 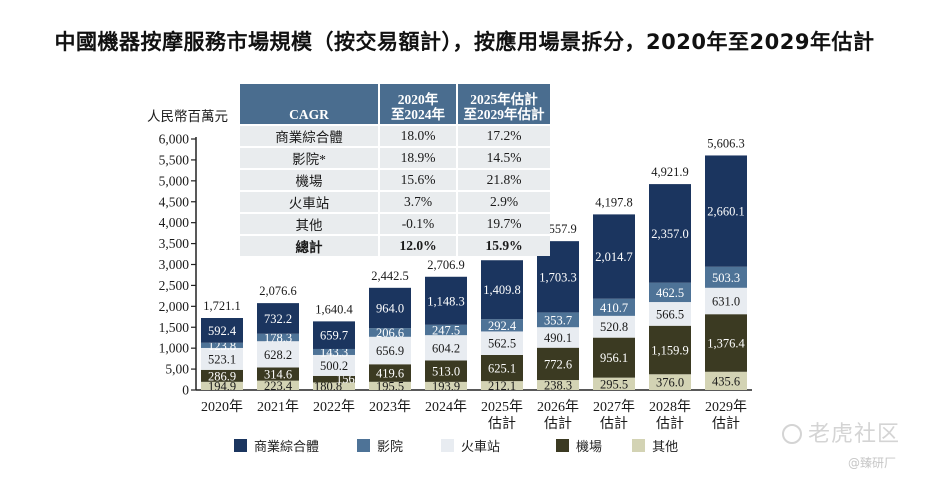 I want to click on cagr-row-label: 火車站, so click(x=310, y=201).